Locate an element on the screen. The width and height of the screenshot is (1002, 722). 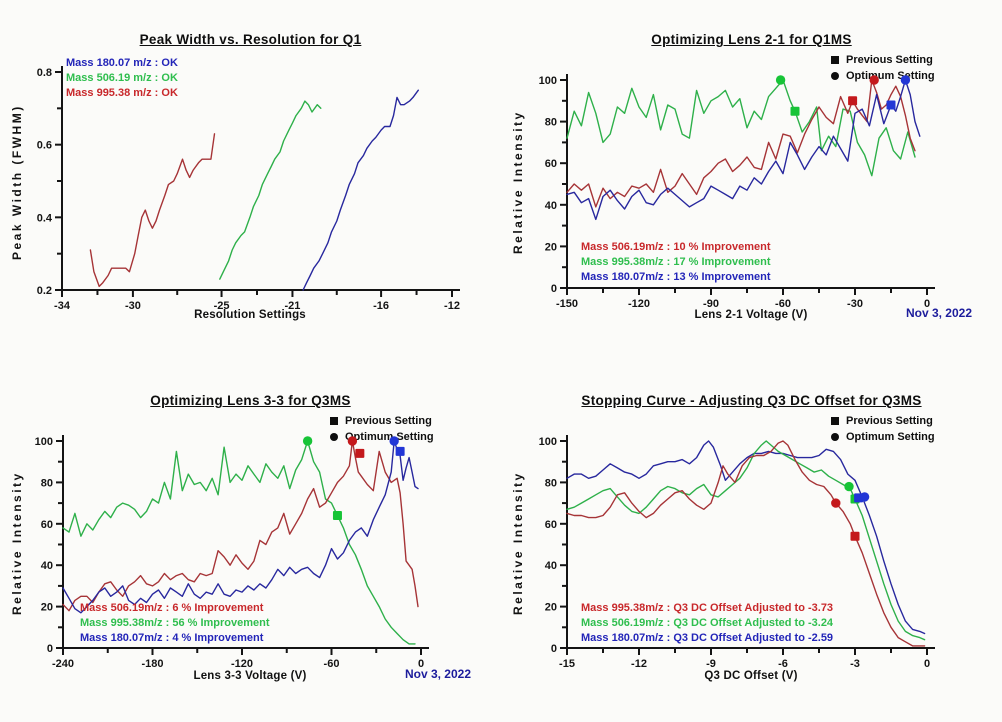
annotation-line: Mass 995.38m/z : 17 % Improvement is located at coordinates (676, 262).